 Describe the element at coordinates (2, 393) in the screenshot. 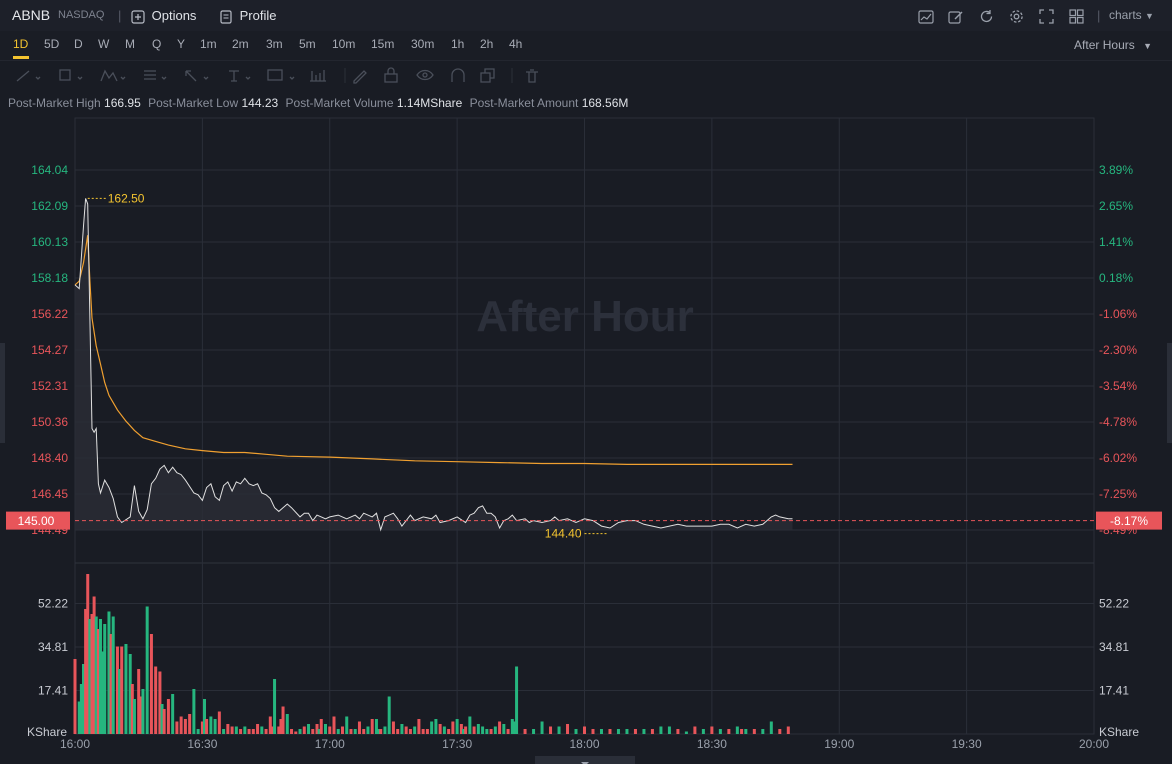

I see `left-collapse-handle` at that location.